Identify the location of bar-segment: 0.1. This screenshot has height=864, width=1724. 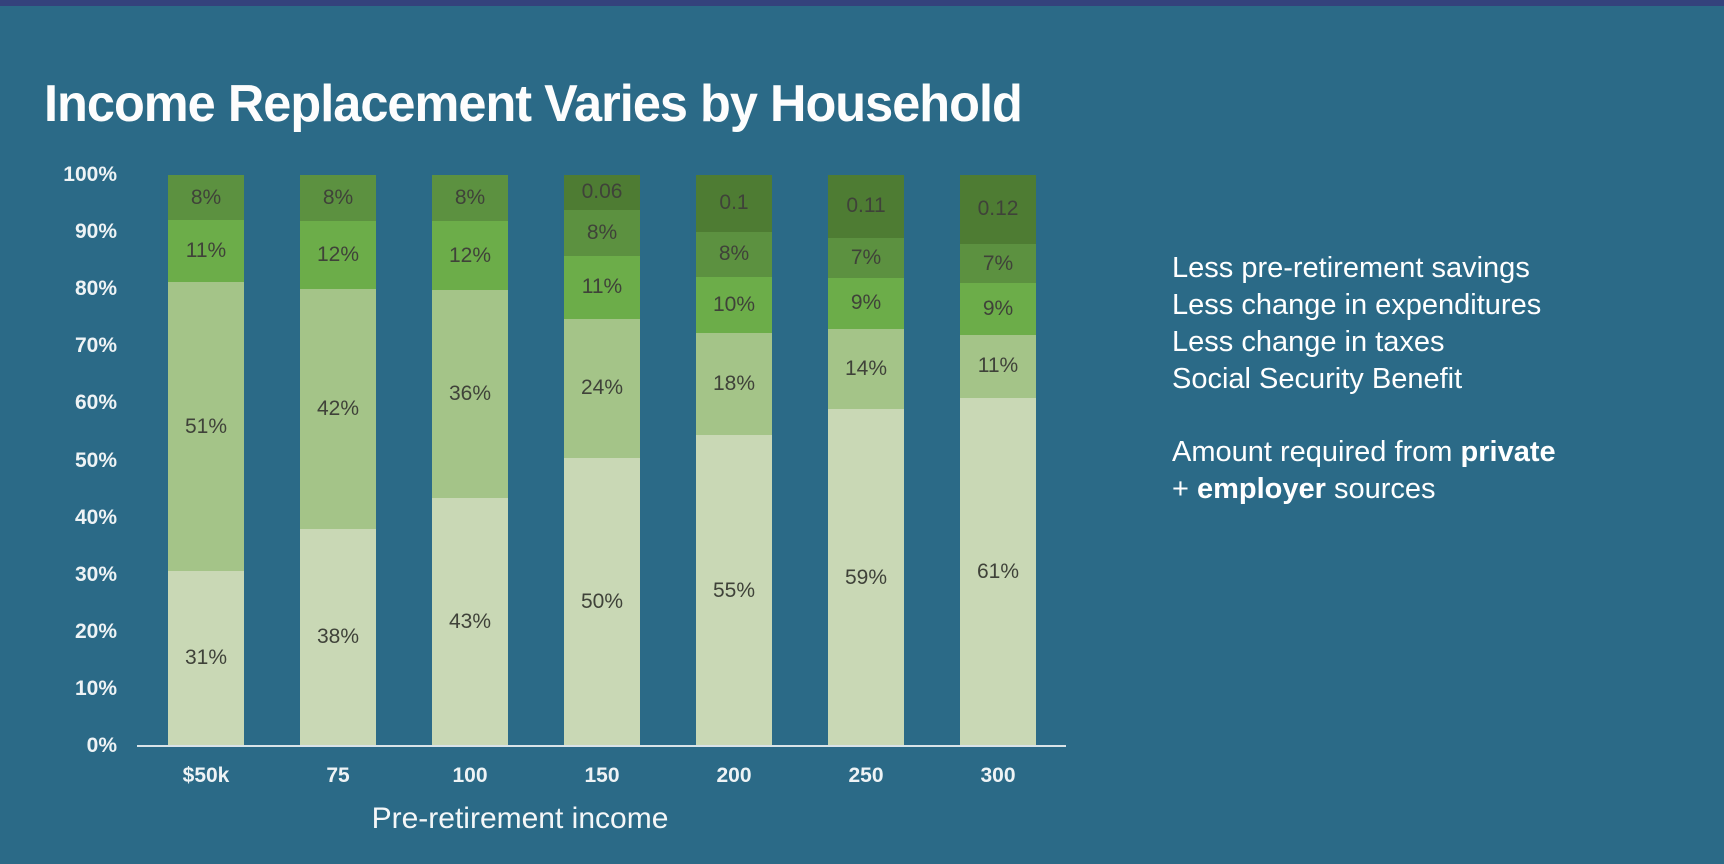
(734, 203).